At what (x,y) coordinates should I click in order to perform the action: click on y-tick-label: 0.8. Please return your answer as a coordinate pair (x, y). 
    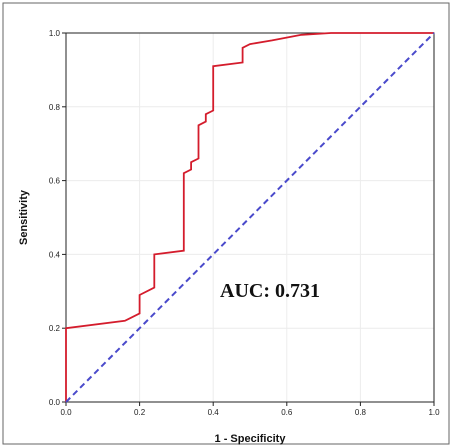
    Looking at the image, I should click on (55, 107).